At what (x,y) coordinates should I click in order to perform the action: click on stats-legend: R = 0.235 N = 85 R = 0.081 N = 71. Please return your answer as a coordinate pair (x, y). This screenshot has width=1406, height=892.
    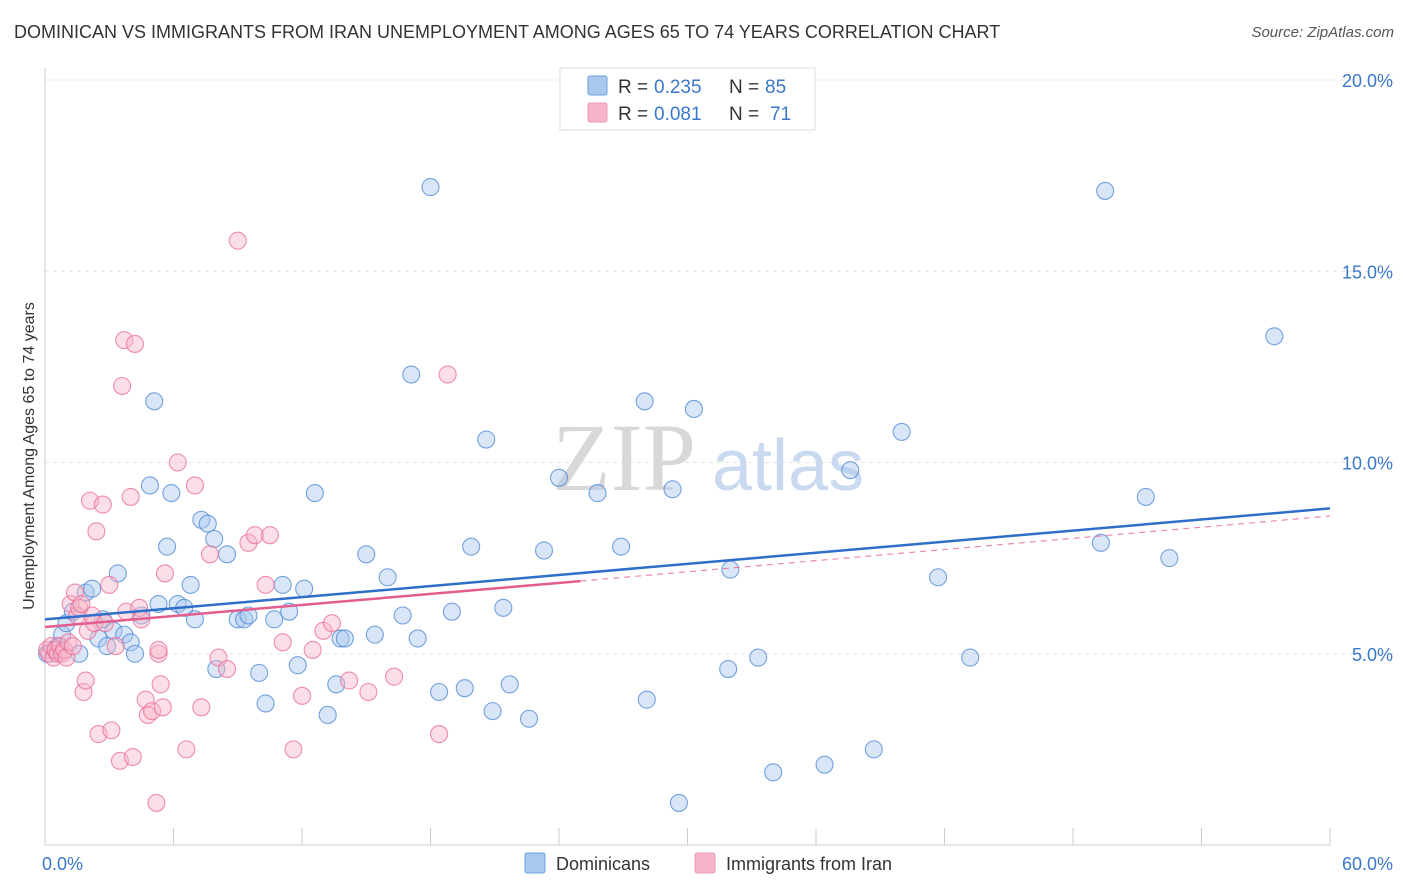
    Looking at the image, I should click on (687, 99).